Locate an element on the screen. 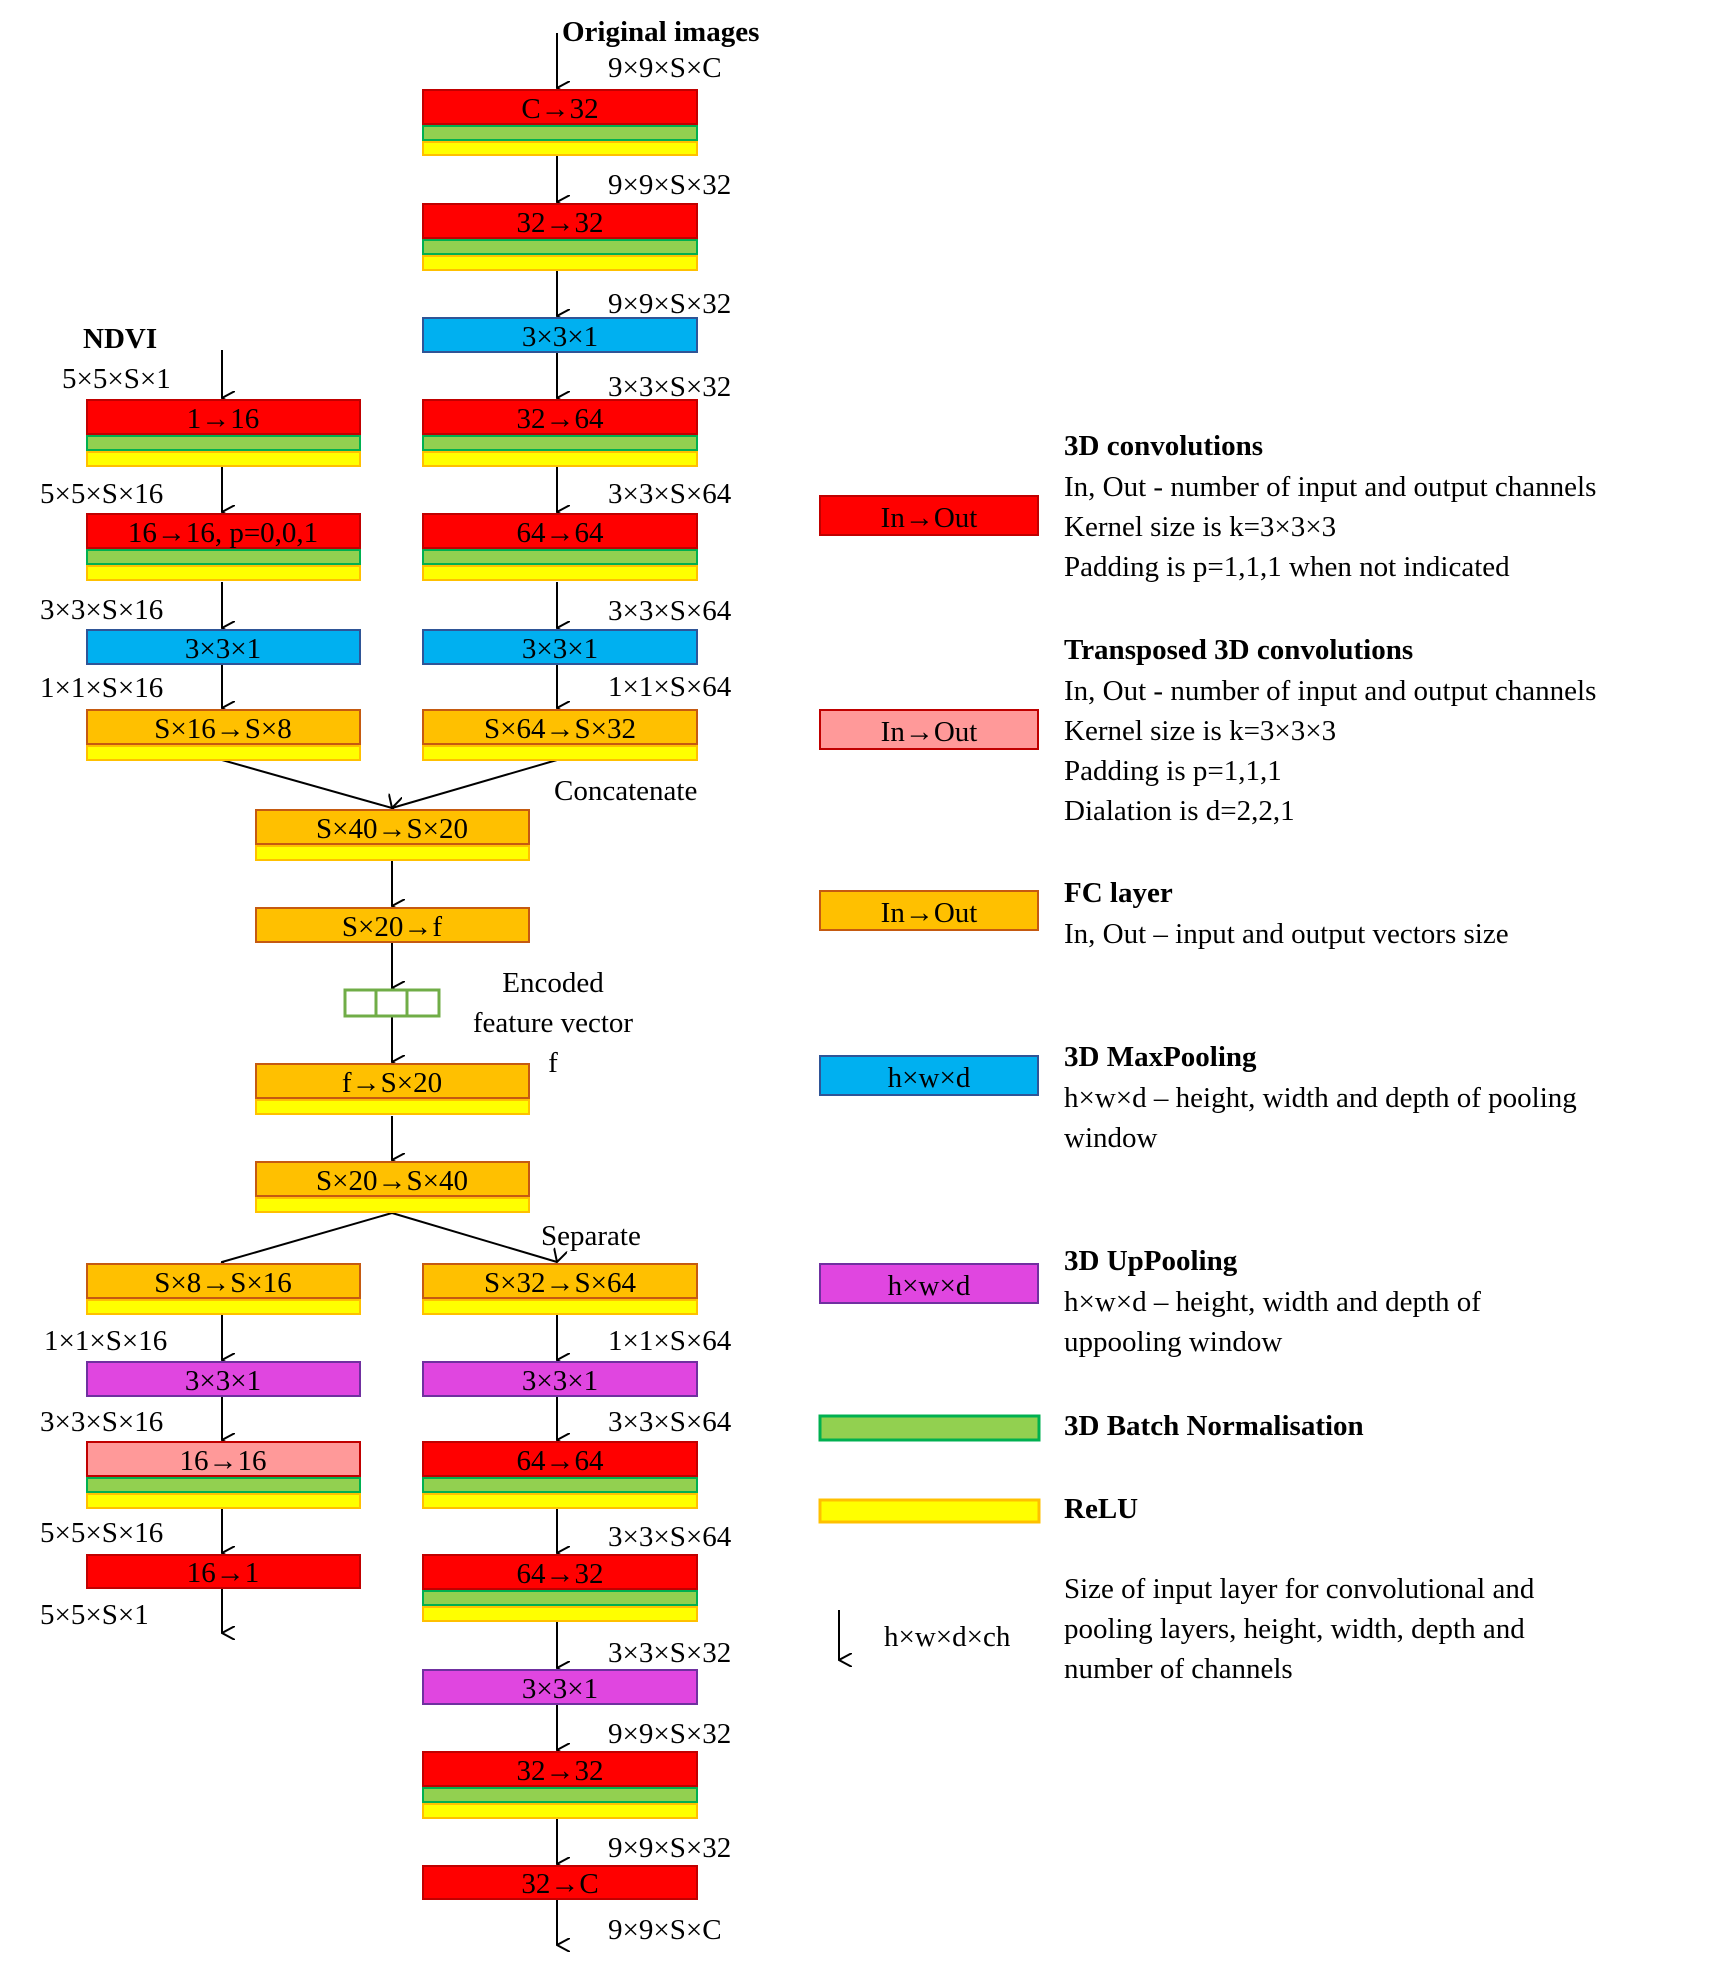 The image size is (1713, 1981). fc-block-s8-to-s16-label: S×8→S×16 is located at coordinates (222, 1283).